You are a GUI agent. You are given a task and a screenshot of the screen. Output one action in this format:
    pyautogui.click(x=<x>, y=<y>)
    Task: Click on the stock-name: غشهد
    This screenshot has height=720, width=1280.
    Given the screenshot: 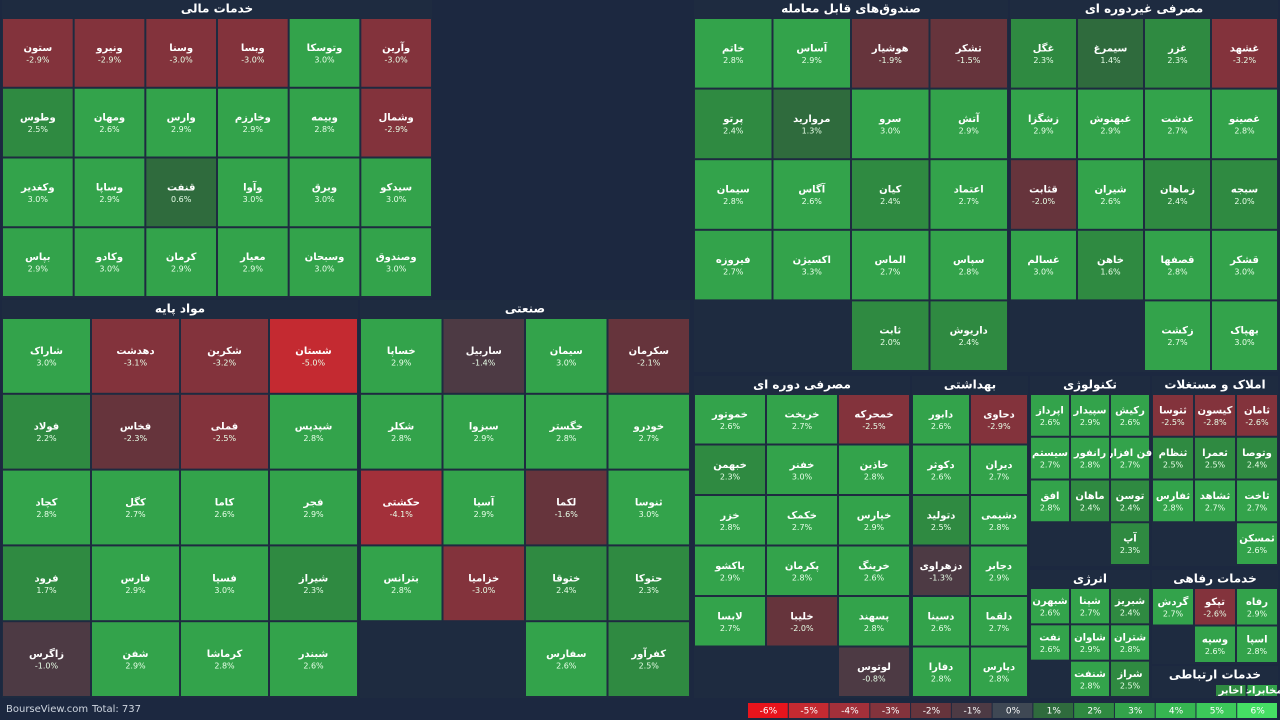 What is the action you would take?
    pyautogui.click(x=1244, y=48)
    